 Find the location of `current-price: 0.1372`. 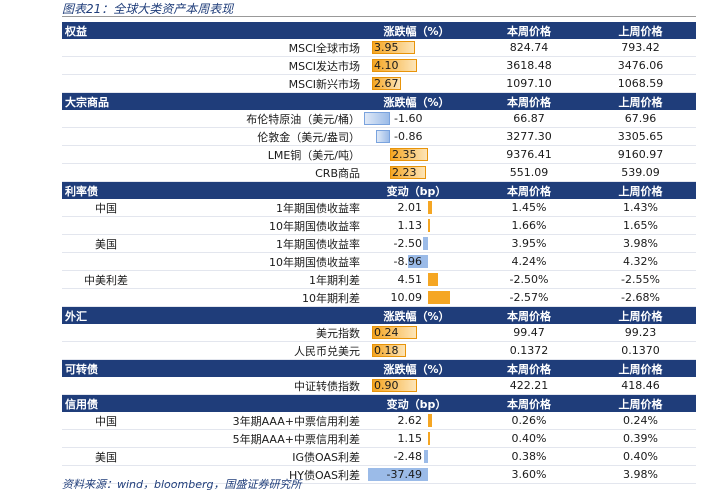

current-price: 0.1372 is located at coordinates (529, 350).